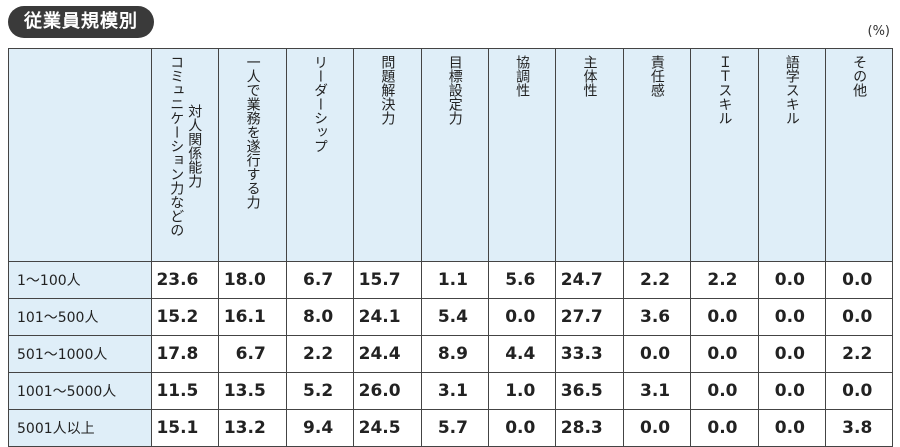  I want to click on column-header: その他, so click(859, 155).